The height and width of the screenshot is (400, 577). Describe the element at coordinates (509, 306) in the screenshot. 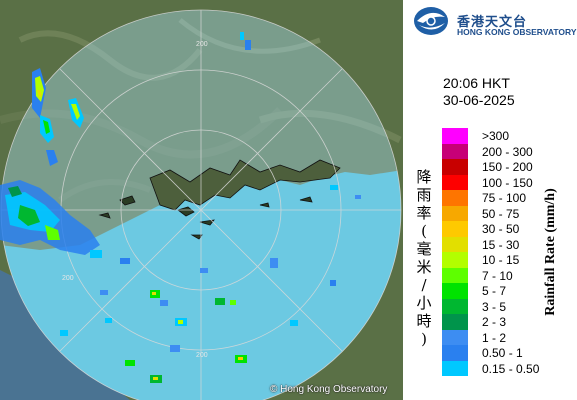

I see `legend-item: 3 - 5` at that location.